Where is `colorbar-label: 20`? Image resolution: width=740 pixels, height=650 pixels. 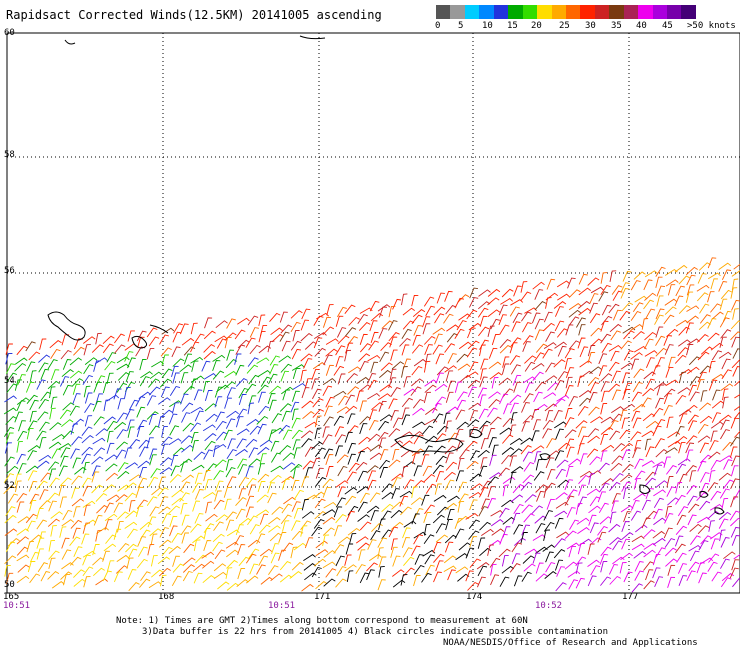
colorbar-label: 20 is located at coordinates (536, 26).